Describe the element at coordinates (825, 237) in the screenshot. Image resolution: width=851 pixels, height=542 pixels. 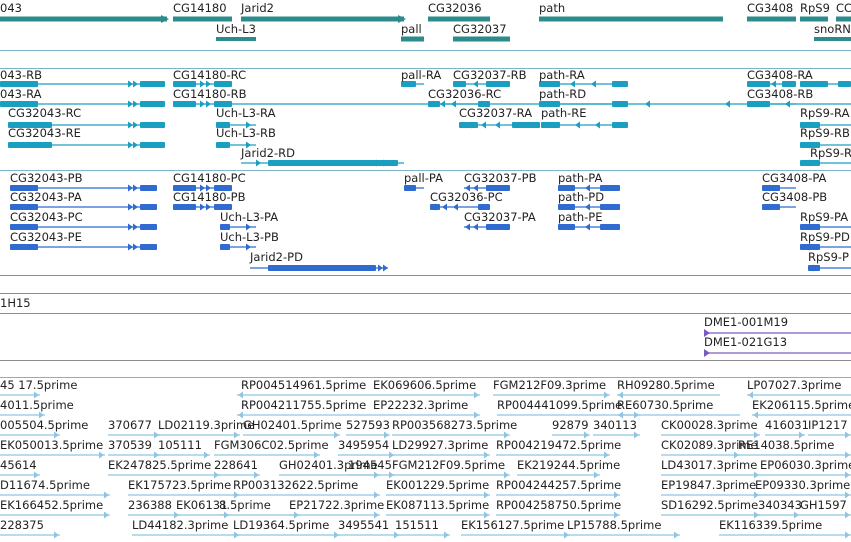
I see `feature-label-rps9-pd: RpS9-PD` at that location.